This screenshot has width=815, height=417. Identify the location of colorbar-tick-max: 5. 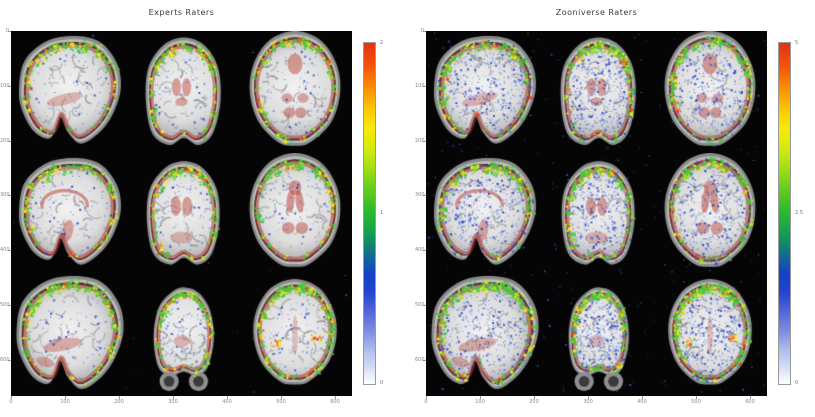
(797, 43).